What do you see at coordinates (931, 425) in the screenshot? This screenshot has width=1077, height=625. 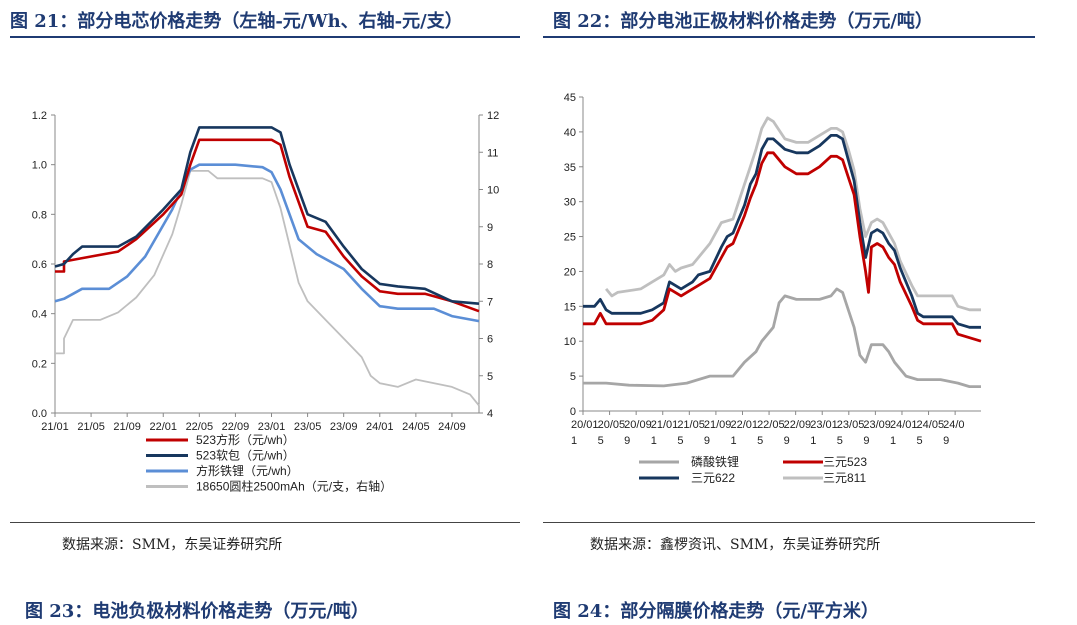 I see `fig22-x-tick-label: 24/05` at bounding box center [931, 425].